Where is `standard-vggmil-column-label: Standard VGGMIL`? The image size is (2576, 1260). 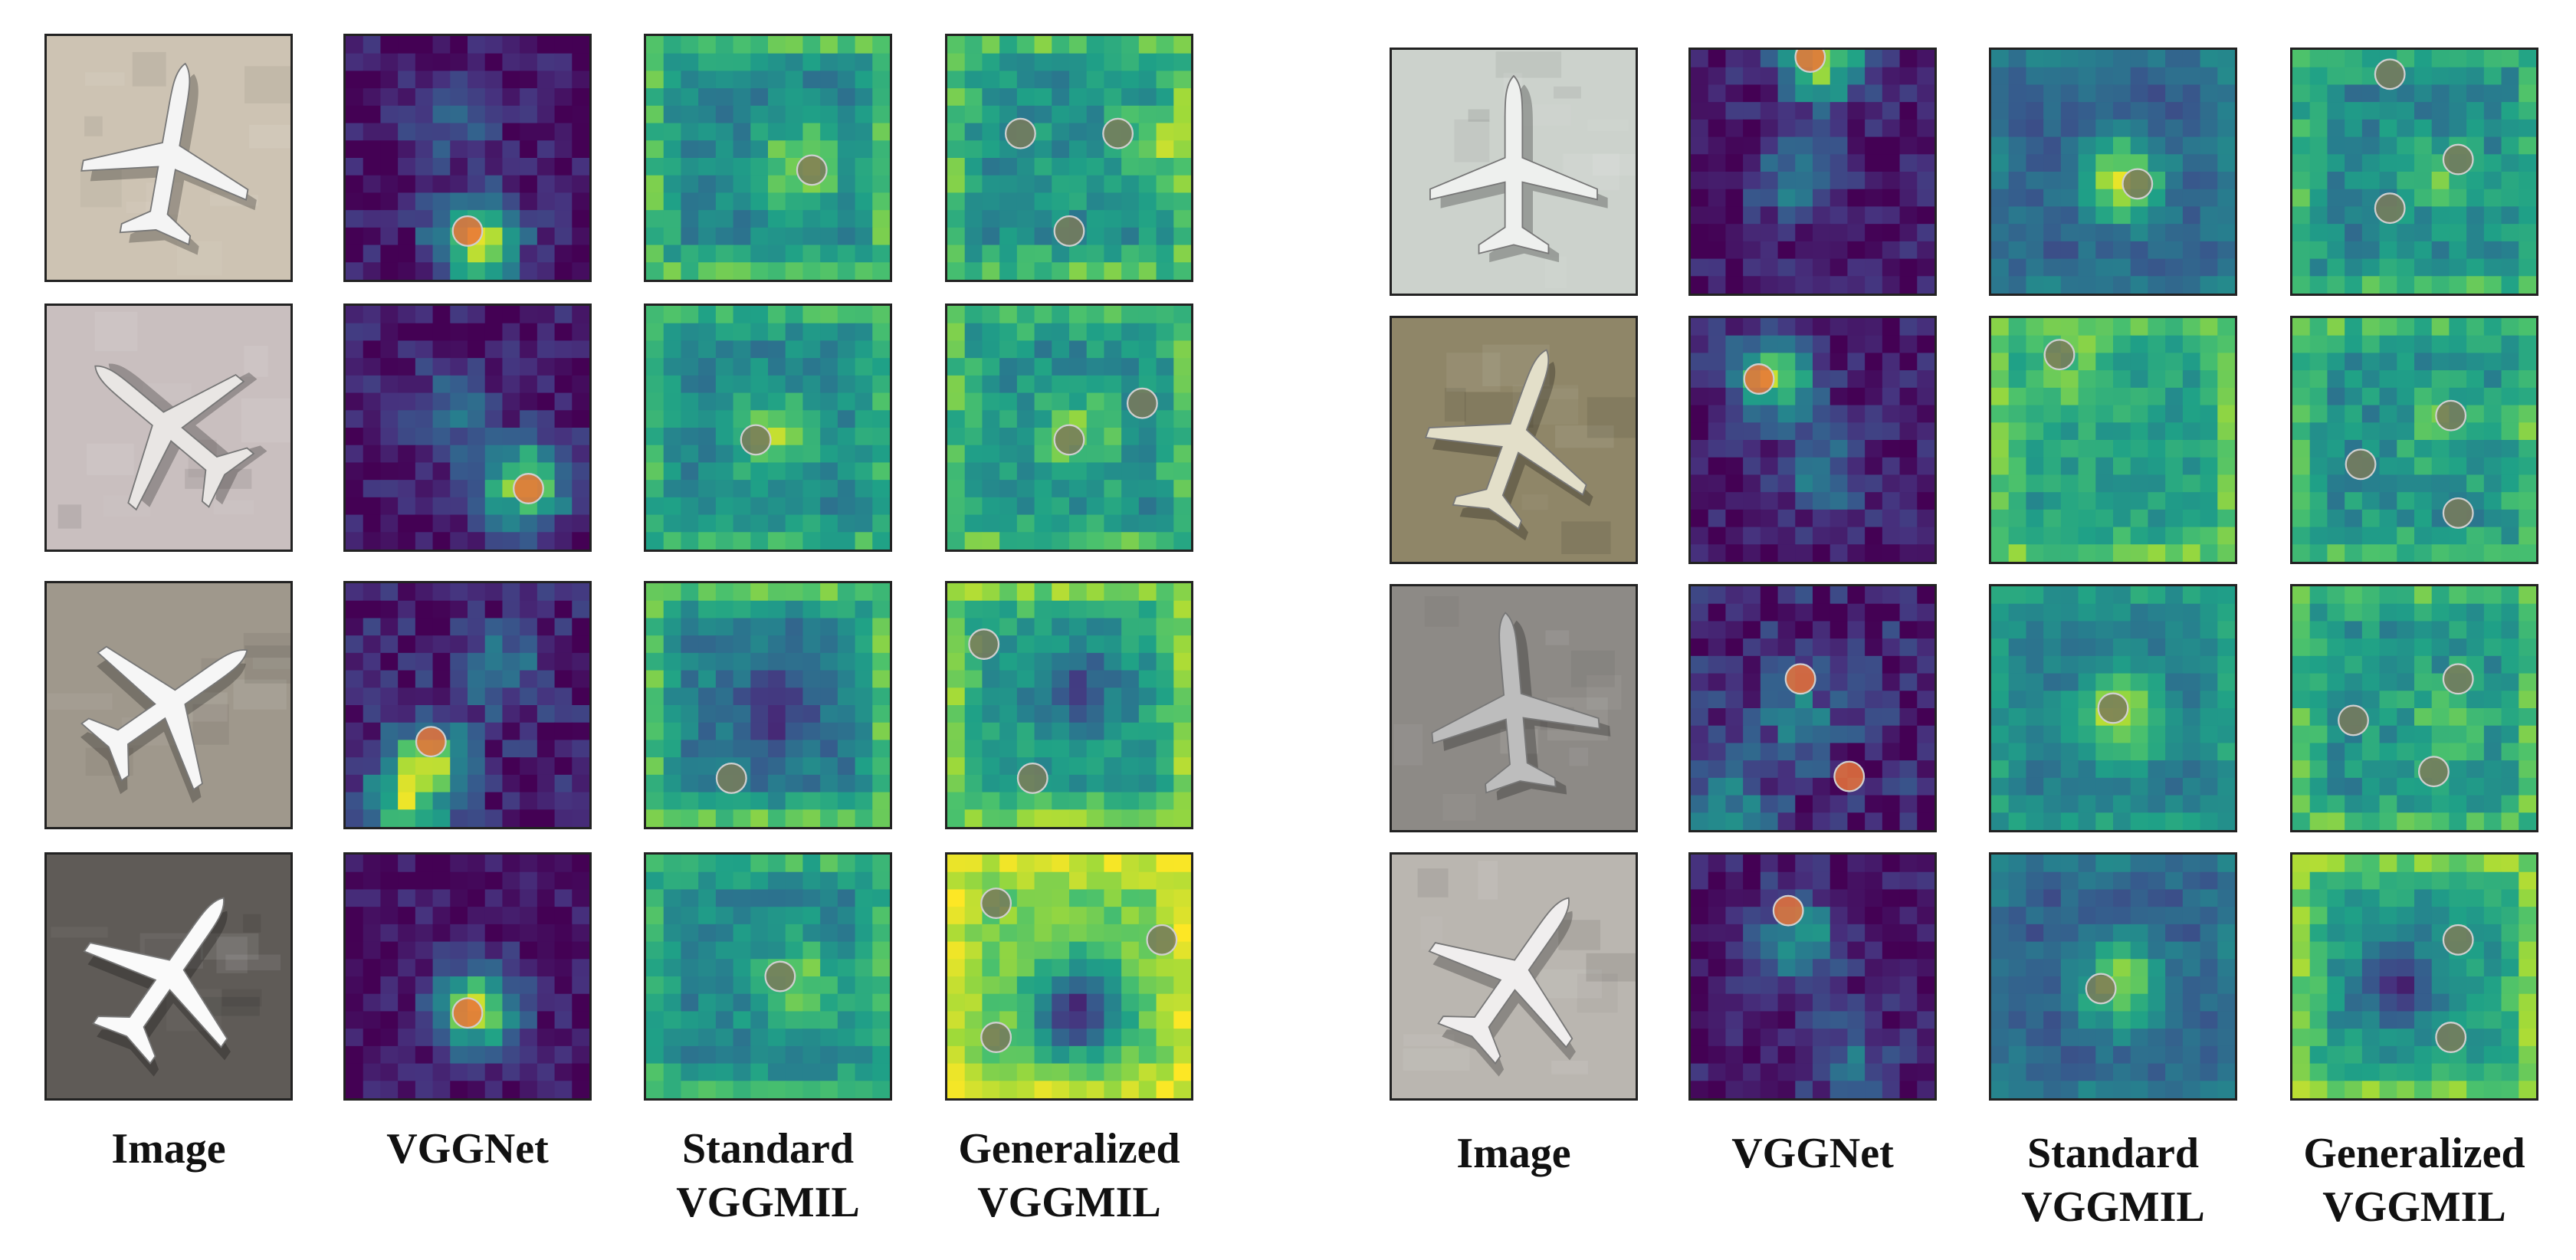
standard-vggmil-column-label: Standard VGGMIL is located at coordinates (2113, 1180).